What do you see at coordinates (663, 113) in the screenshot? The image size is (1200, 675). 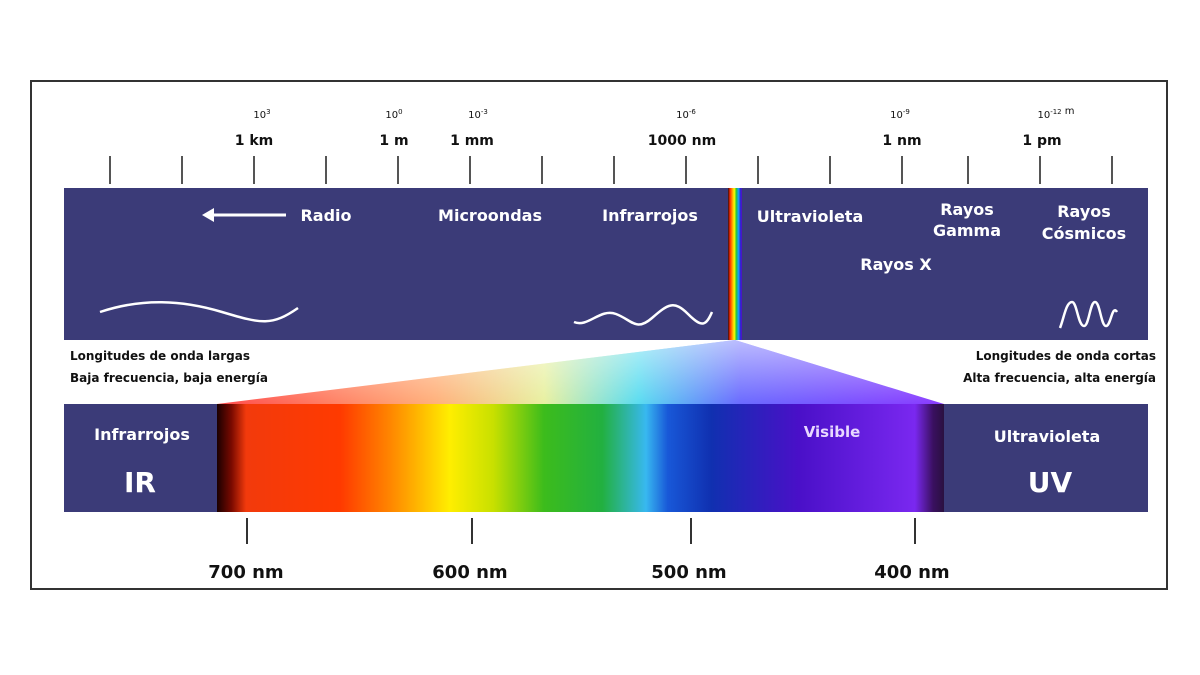 I see `top-scale-exponents: 103 100 10-3 10-6 10-9 10-12 m` at bounding box center [663, 113].